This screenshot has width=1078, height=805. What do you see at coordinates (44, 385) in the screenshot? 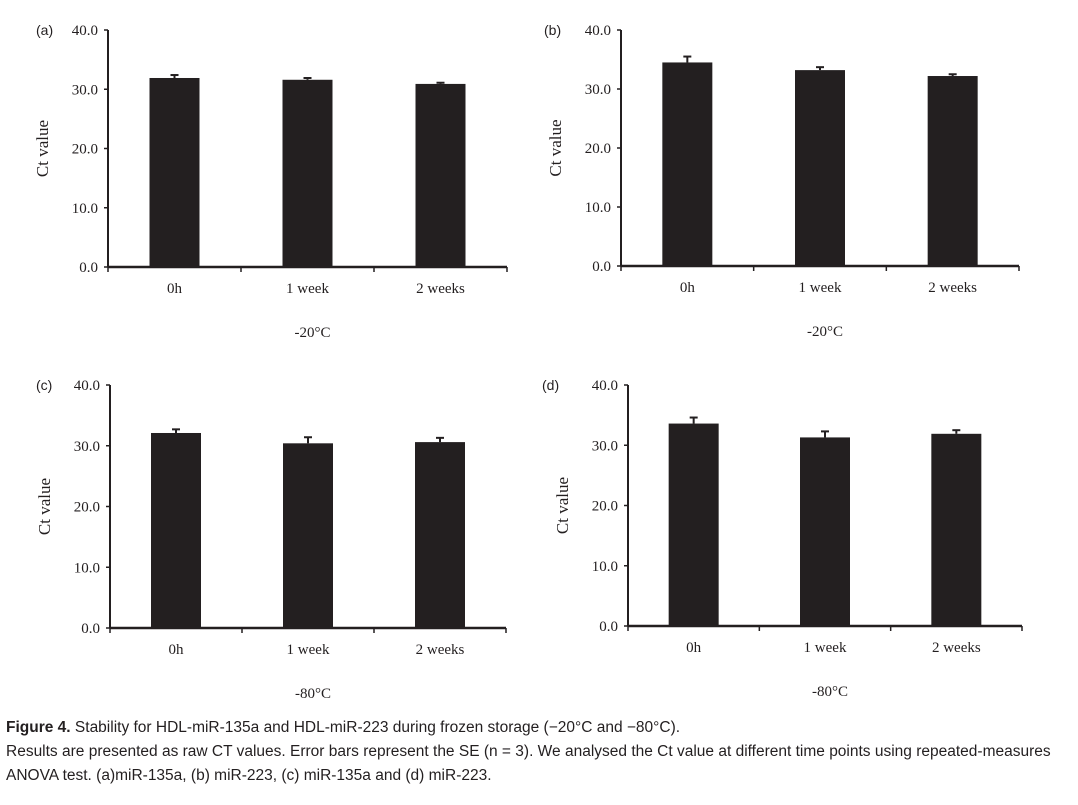
I see `panel-label: (c)` at bounding box center [44, 385].